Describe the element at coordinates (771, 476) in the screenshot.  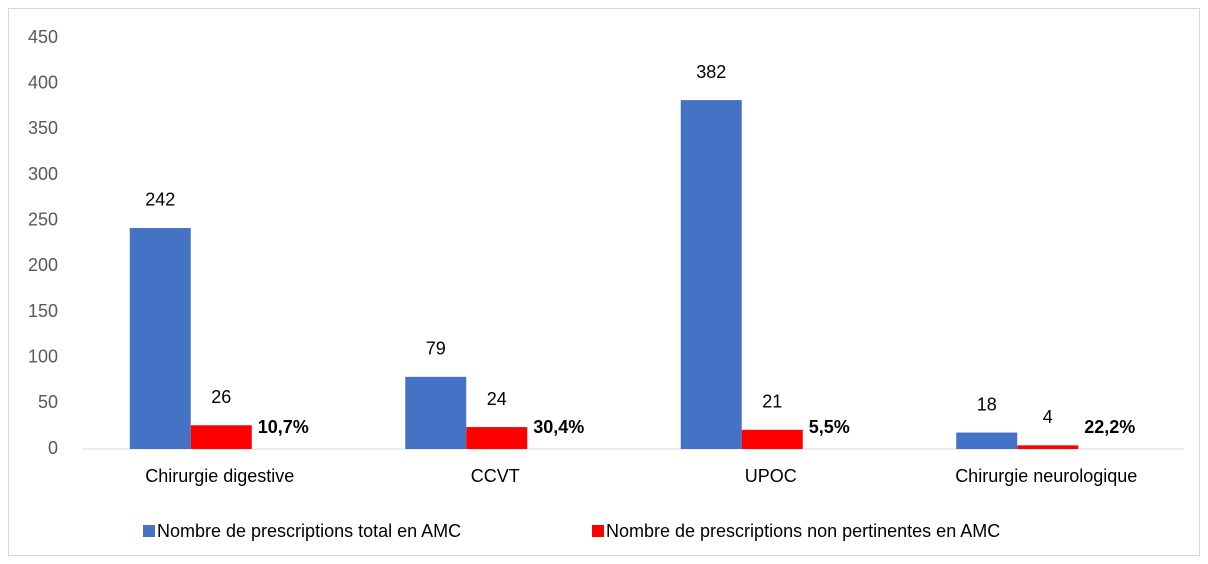
I see `x-tick-label: UPOC` at that location.